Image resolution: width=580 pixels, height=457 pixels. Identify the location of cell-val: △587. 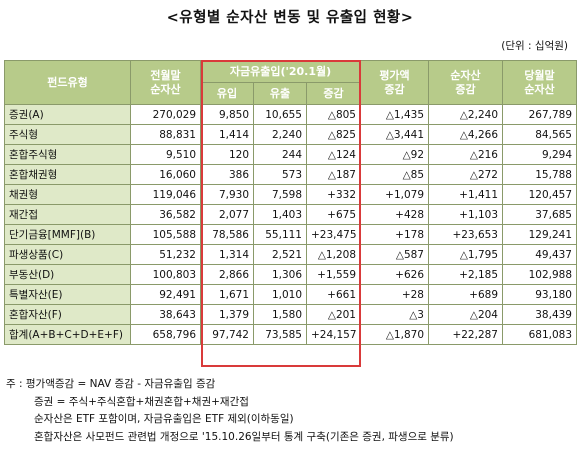
(394, 254).